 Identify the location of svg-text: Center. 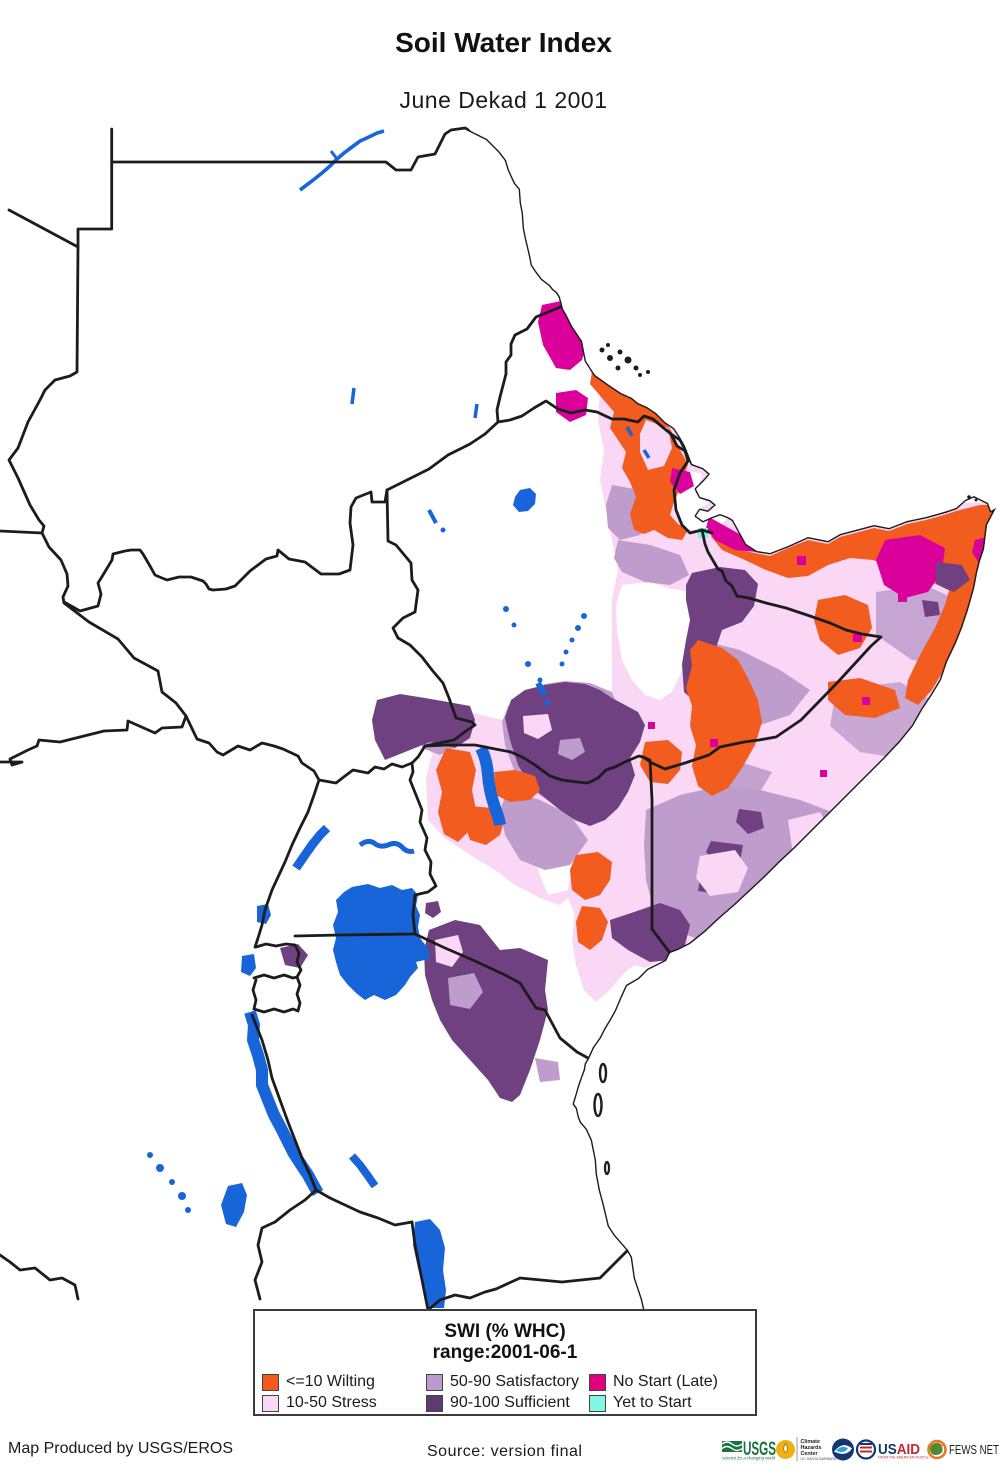
(810, 1454).